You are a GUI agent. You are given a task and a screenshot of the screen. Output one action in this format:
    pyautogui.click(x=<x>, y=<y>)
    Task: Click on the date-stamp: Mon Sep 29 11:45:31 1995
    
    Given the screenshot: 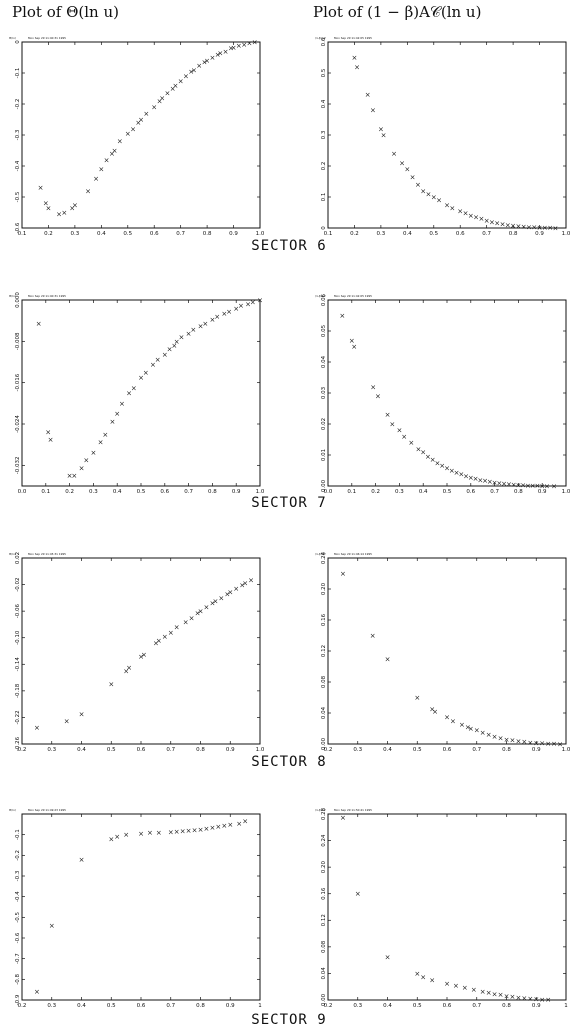 What is the action you would take?
    pyautogui.click(x=47, y=554)
    